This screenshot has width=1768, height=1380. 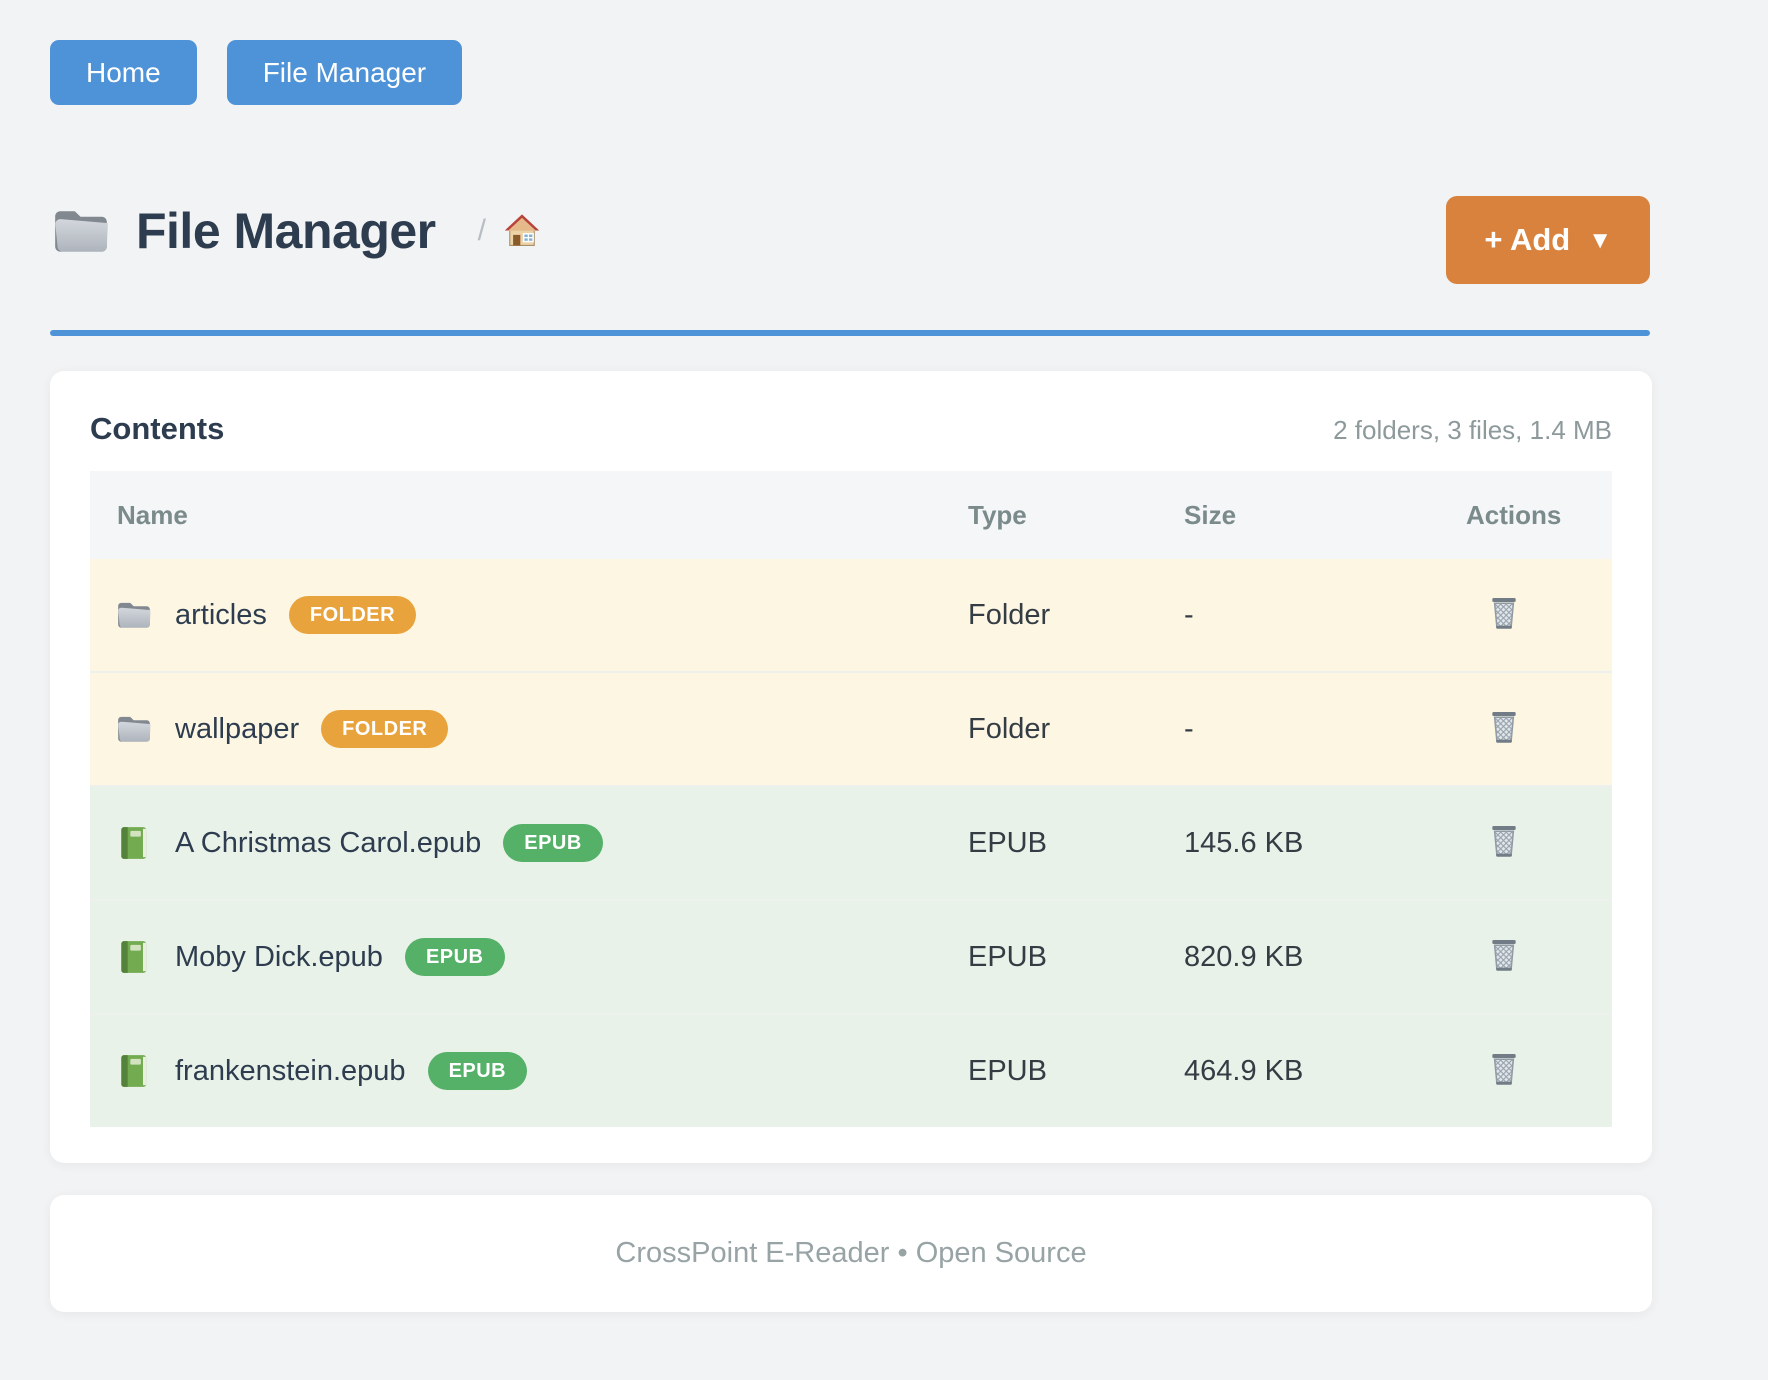 I want to click on file-name: frankenstein.epub, so click(x=290, y=1070).